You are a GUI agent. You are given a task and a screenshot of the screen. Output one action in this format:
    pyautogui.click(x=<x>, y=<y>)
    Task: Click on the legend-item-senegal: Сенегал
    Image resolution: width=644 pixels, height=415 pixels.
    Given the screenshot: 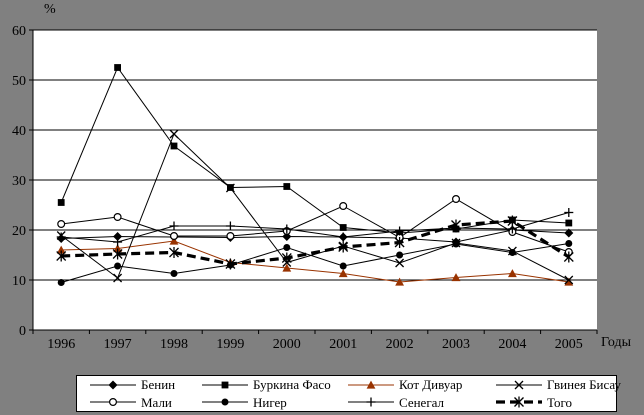 What is the action you would take?
    pyautogui.click(x=409, y=402)
    